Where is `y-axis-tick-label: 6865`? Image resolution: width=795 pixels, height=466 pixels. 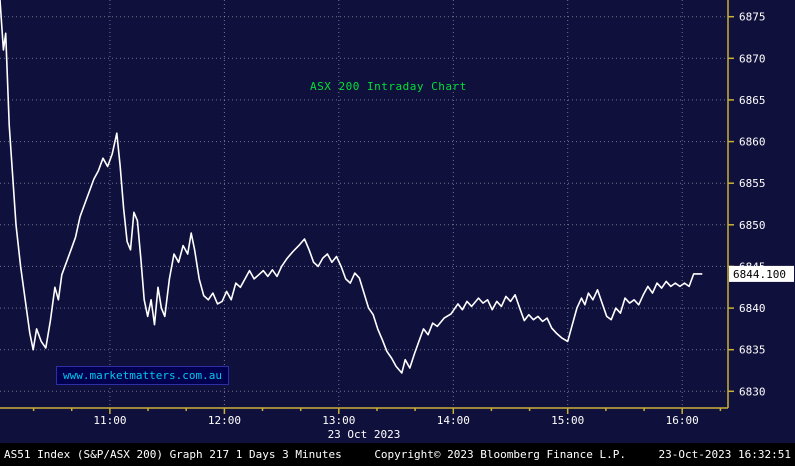 y-axis-tick-label: 6865 is located at coordinates (752, 100).